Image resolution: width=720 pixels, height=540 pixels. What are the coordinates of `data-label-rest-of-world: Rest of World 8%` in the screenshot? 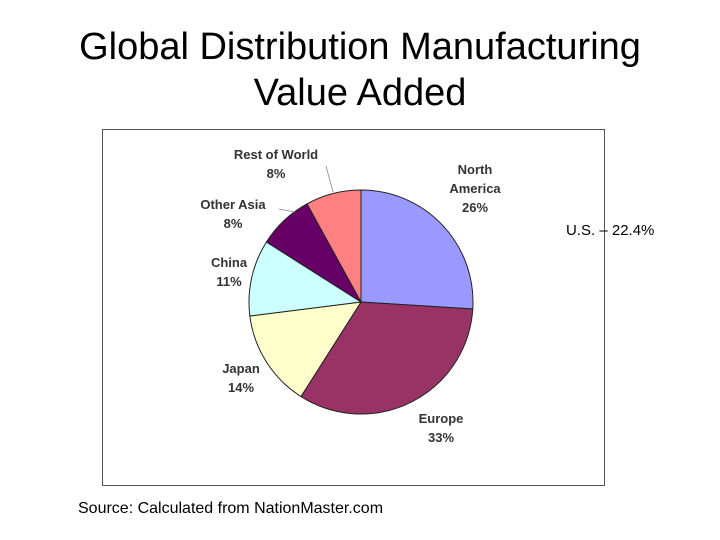 It's located at (276, 164).